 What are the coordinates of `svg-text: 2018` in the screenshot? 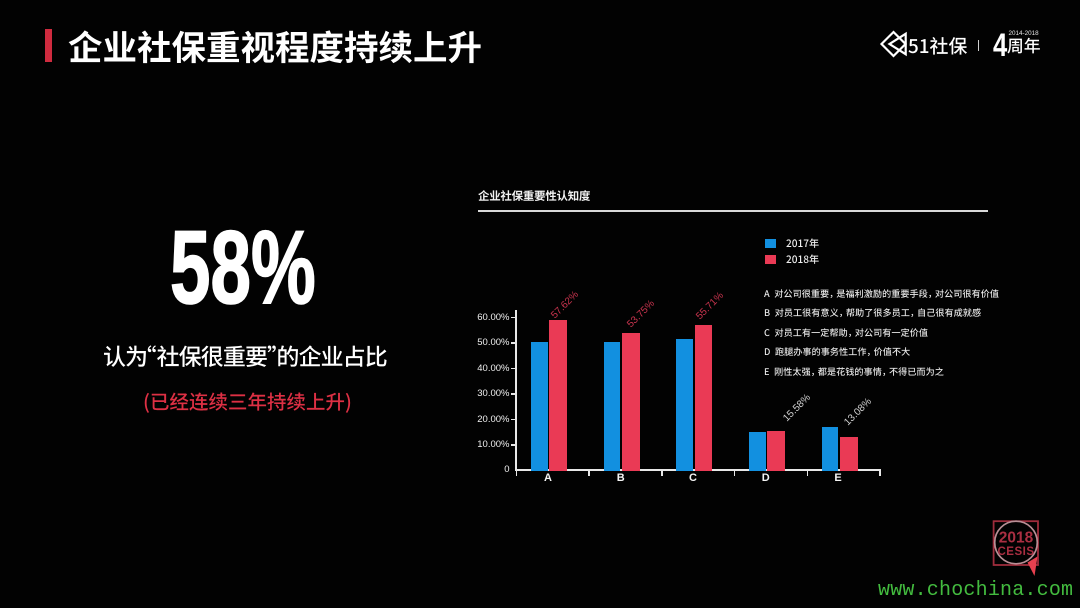 It's located at (1016, 538).